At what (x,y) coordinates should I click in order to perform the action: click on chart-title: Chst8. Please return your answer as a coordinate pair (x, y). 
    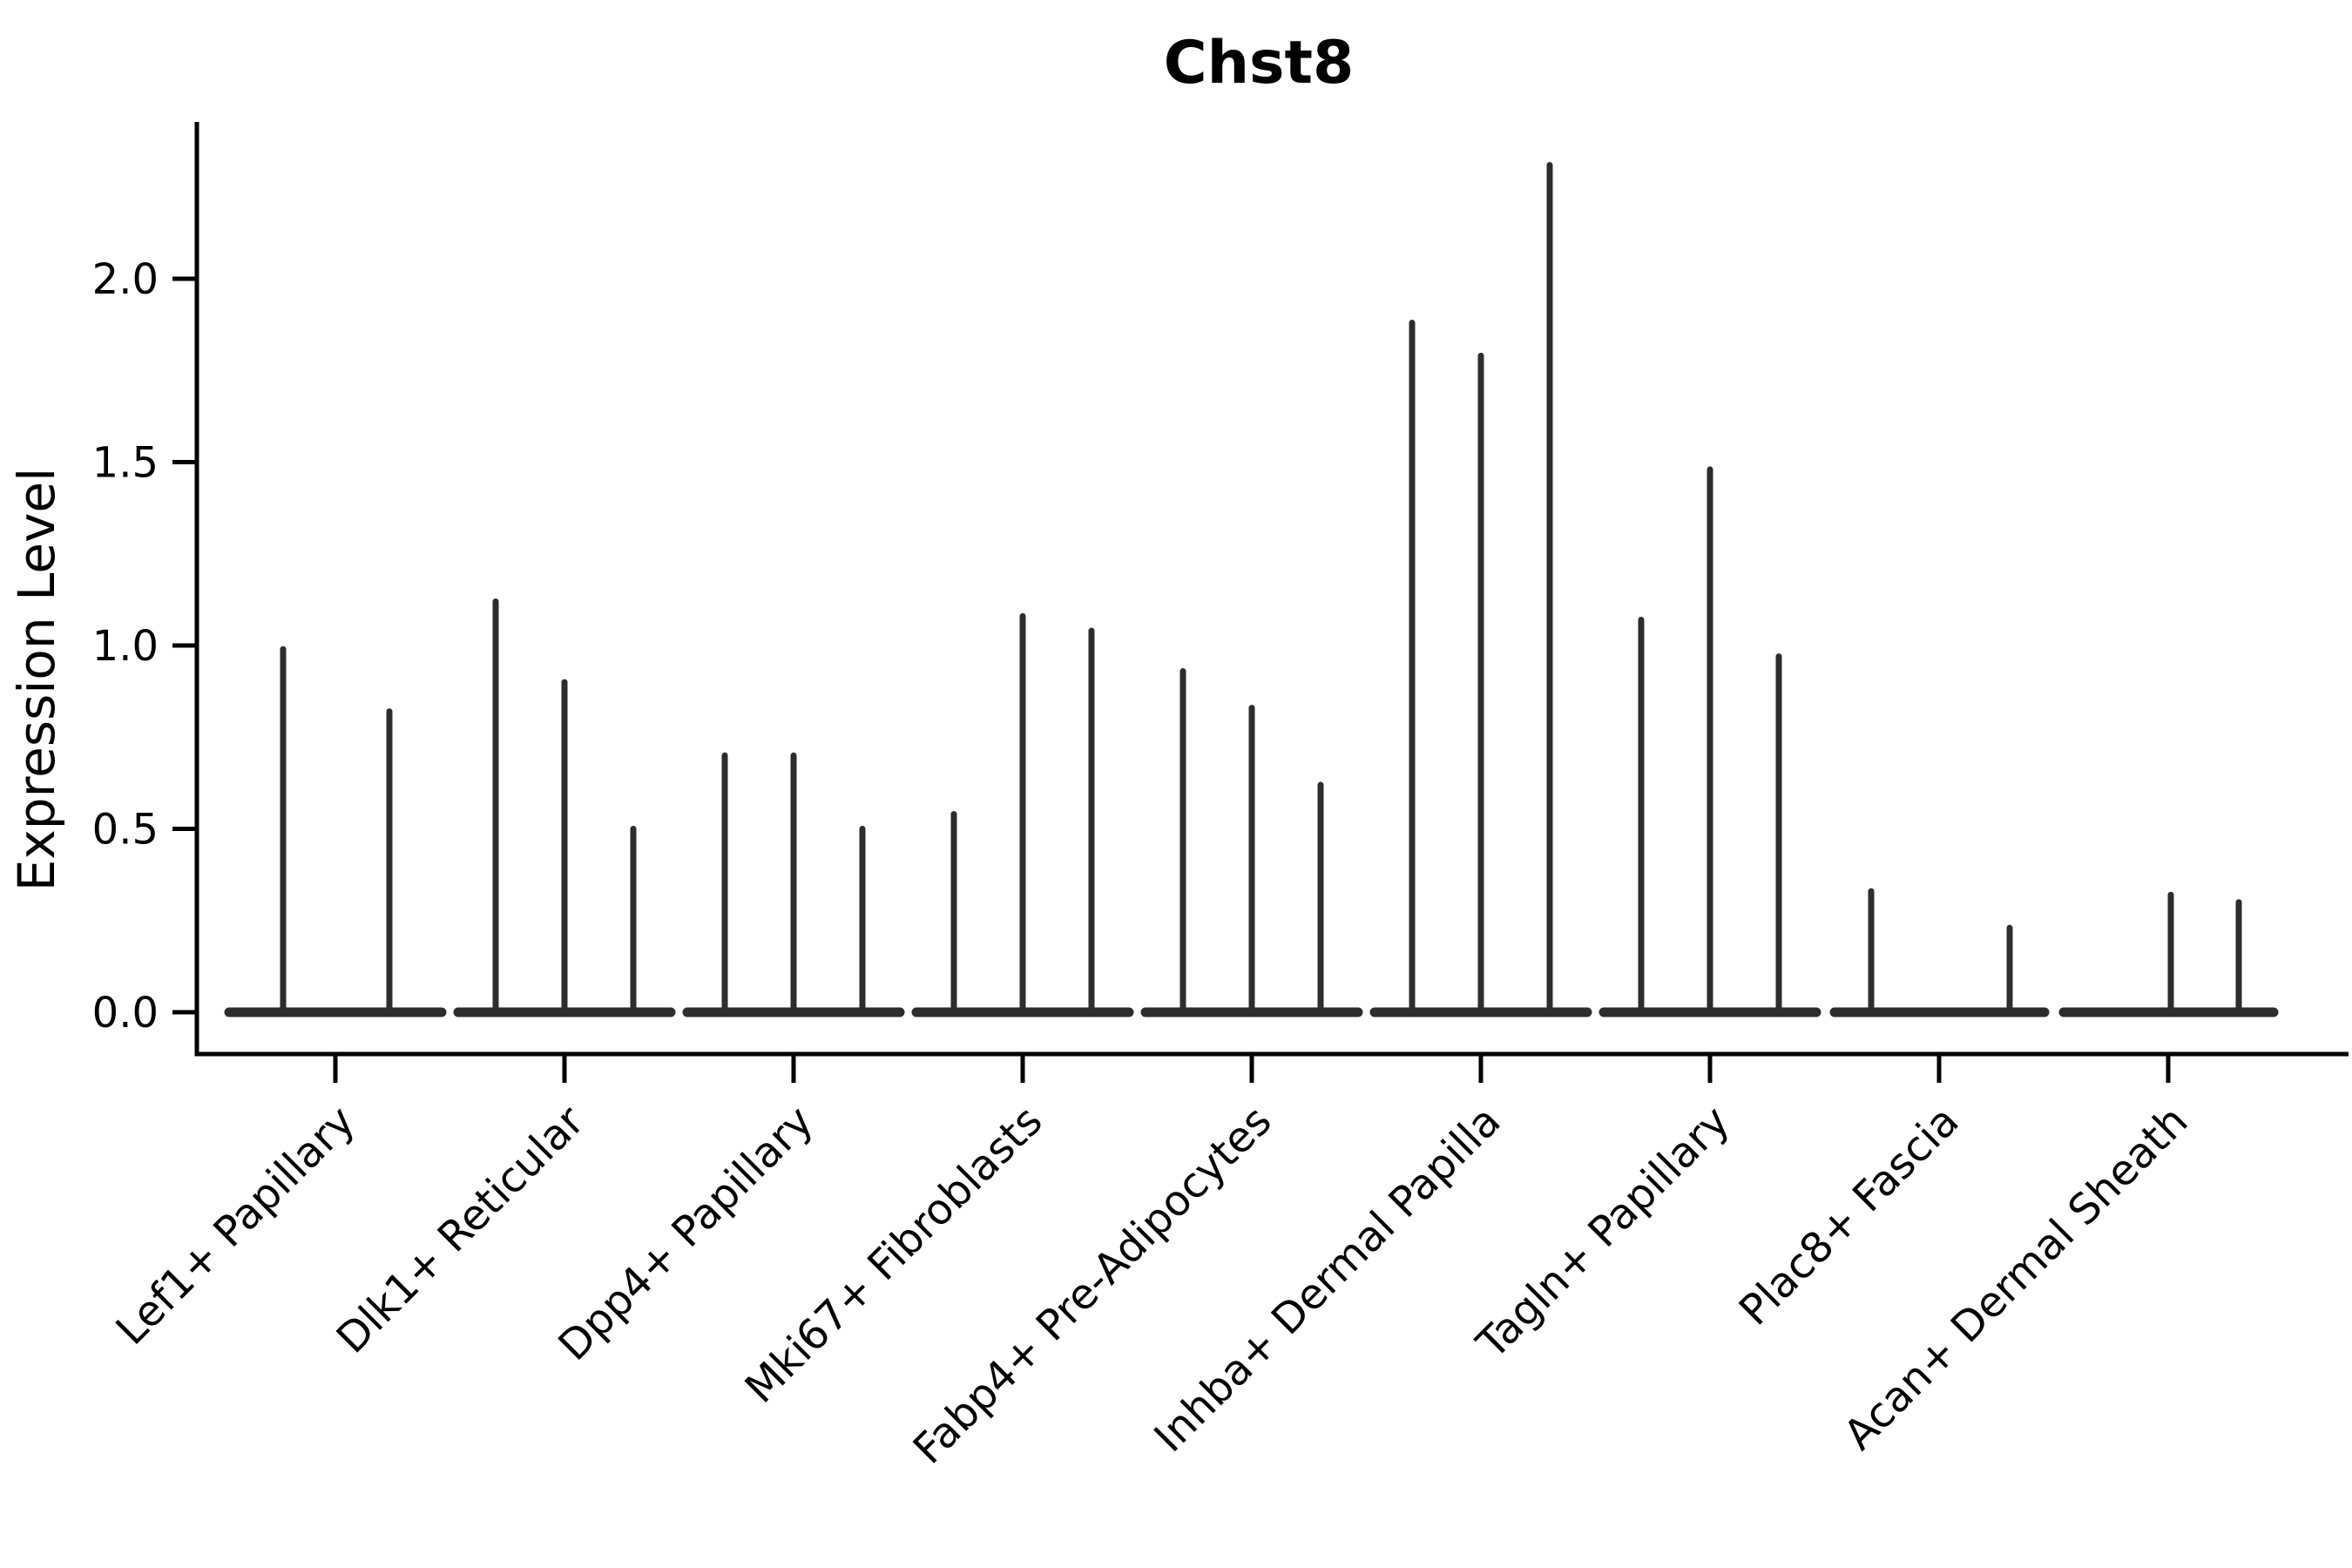
    Looking at the image, I should click on (1260, 64).